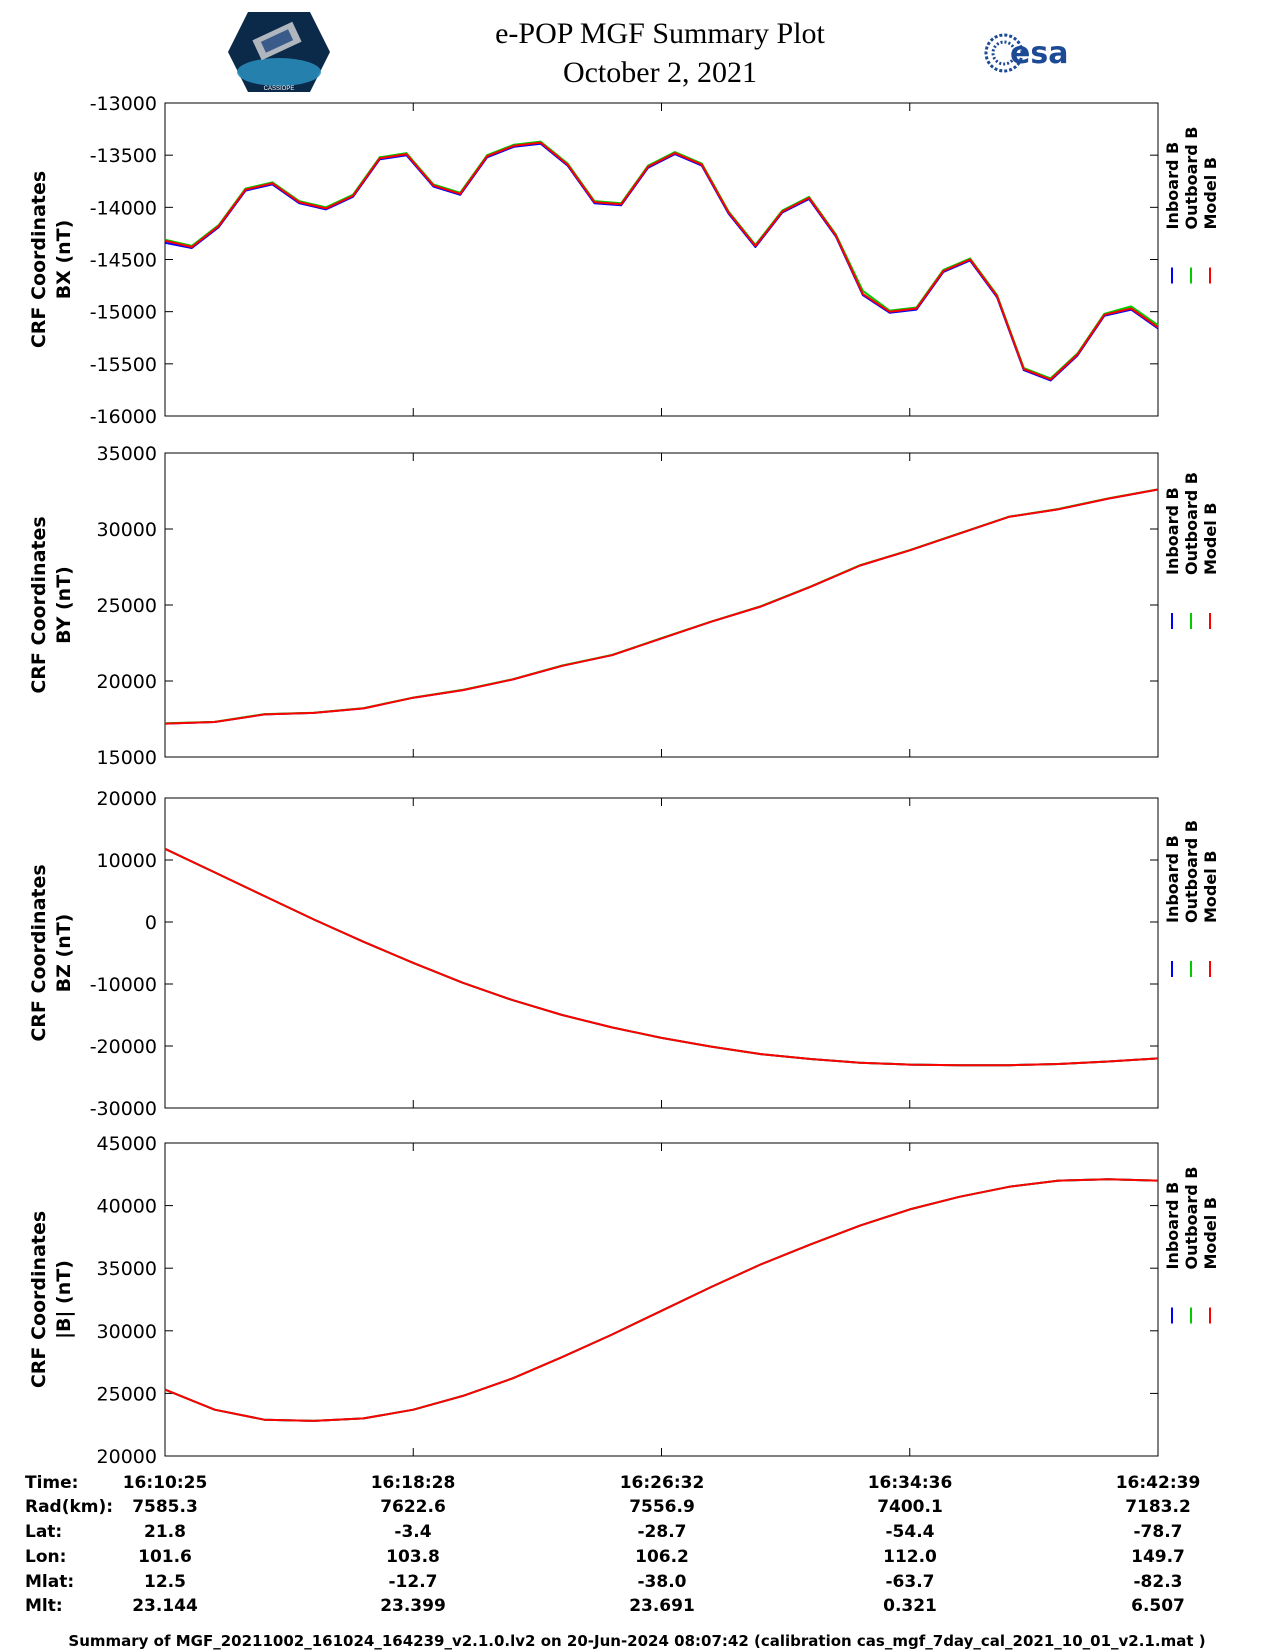 The image size is (1275, 1650). What do you see at coordinates (1210, 1233) in the screenshot?
I see `bmag-legend-label: Model B` at bounding box center [1210, 1233].